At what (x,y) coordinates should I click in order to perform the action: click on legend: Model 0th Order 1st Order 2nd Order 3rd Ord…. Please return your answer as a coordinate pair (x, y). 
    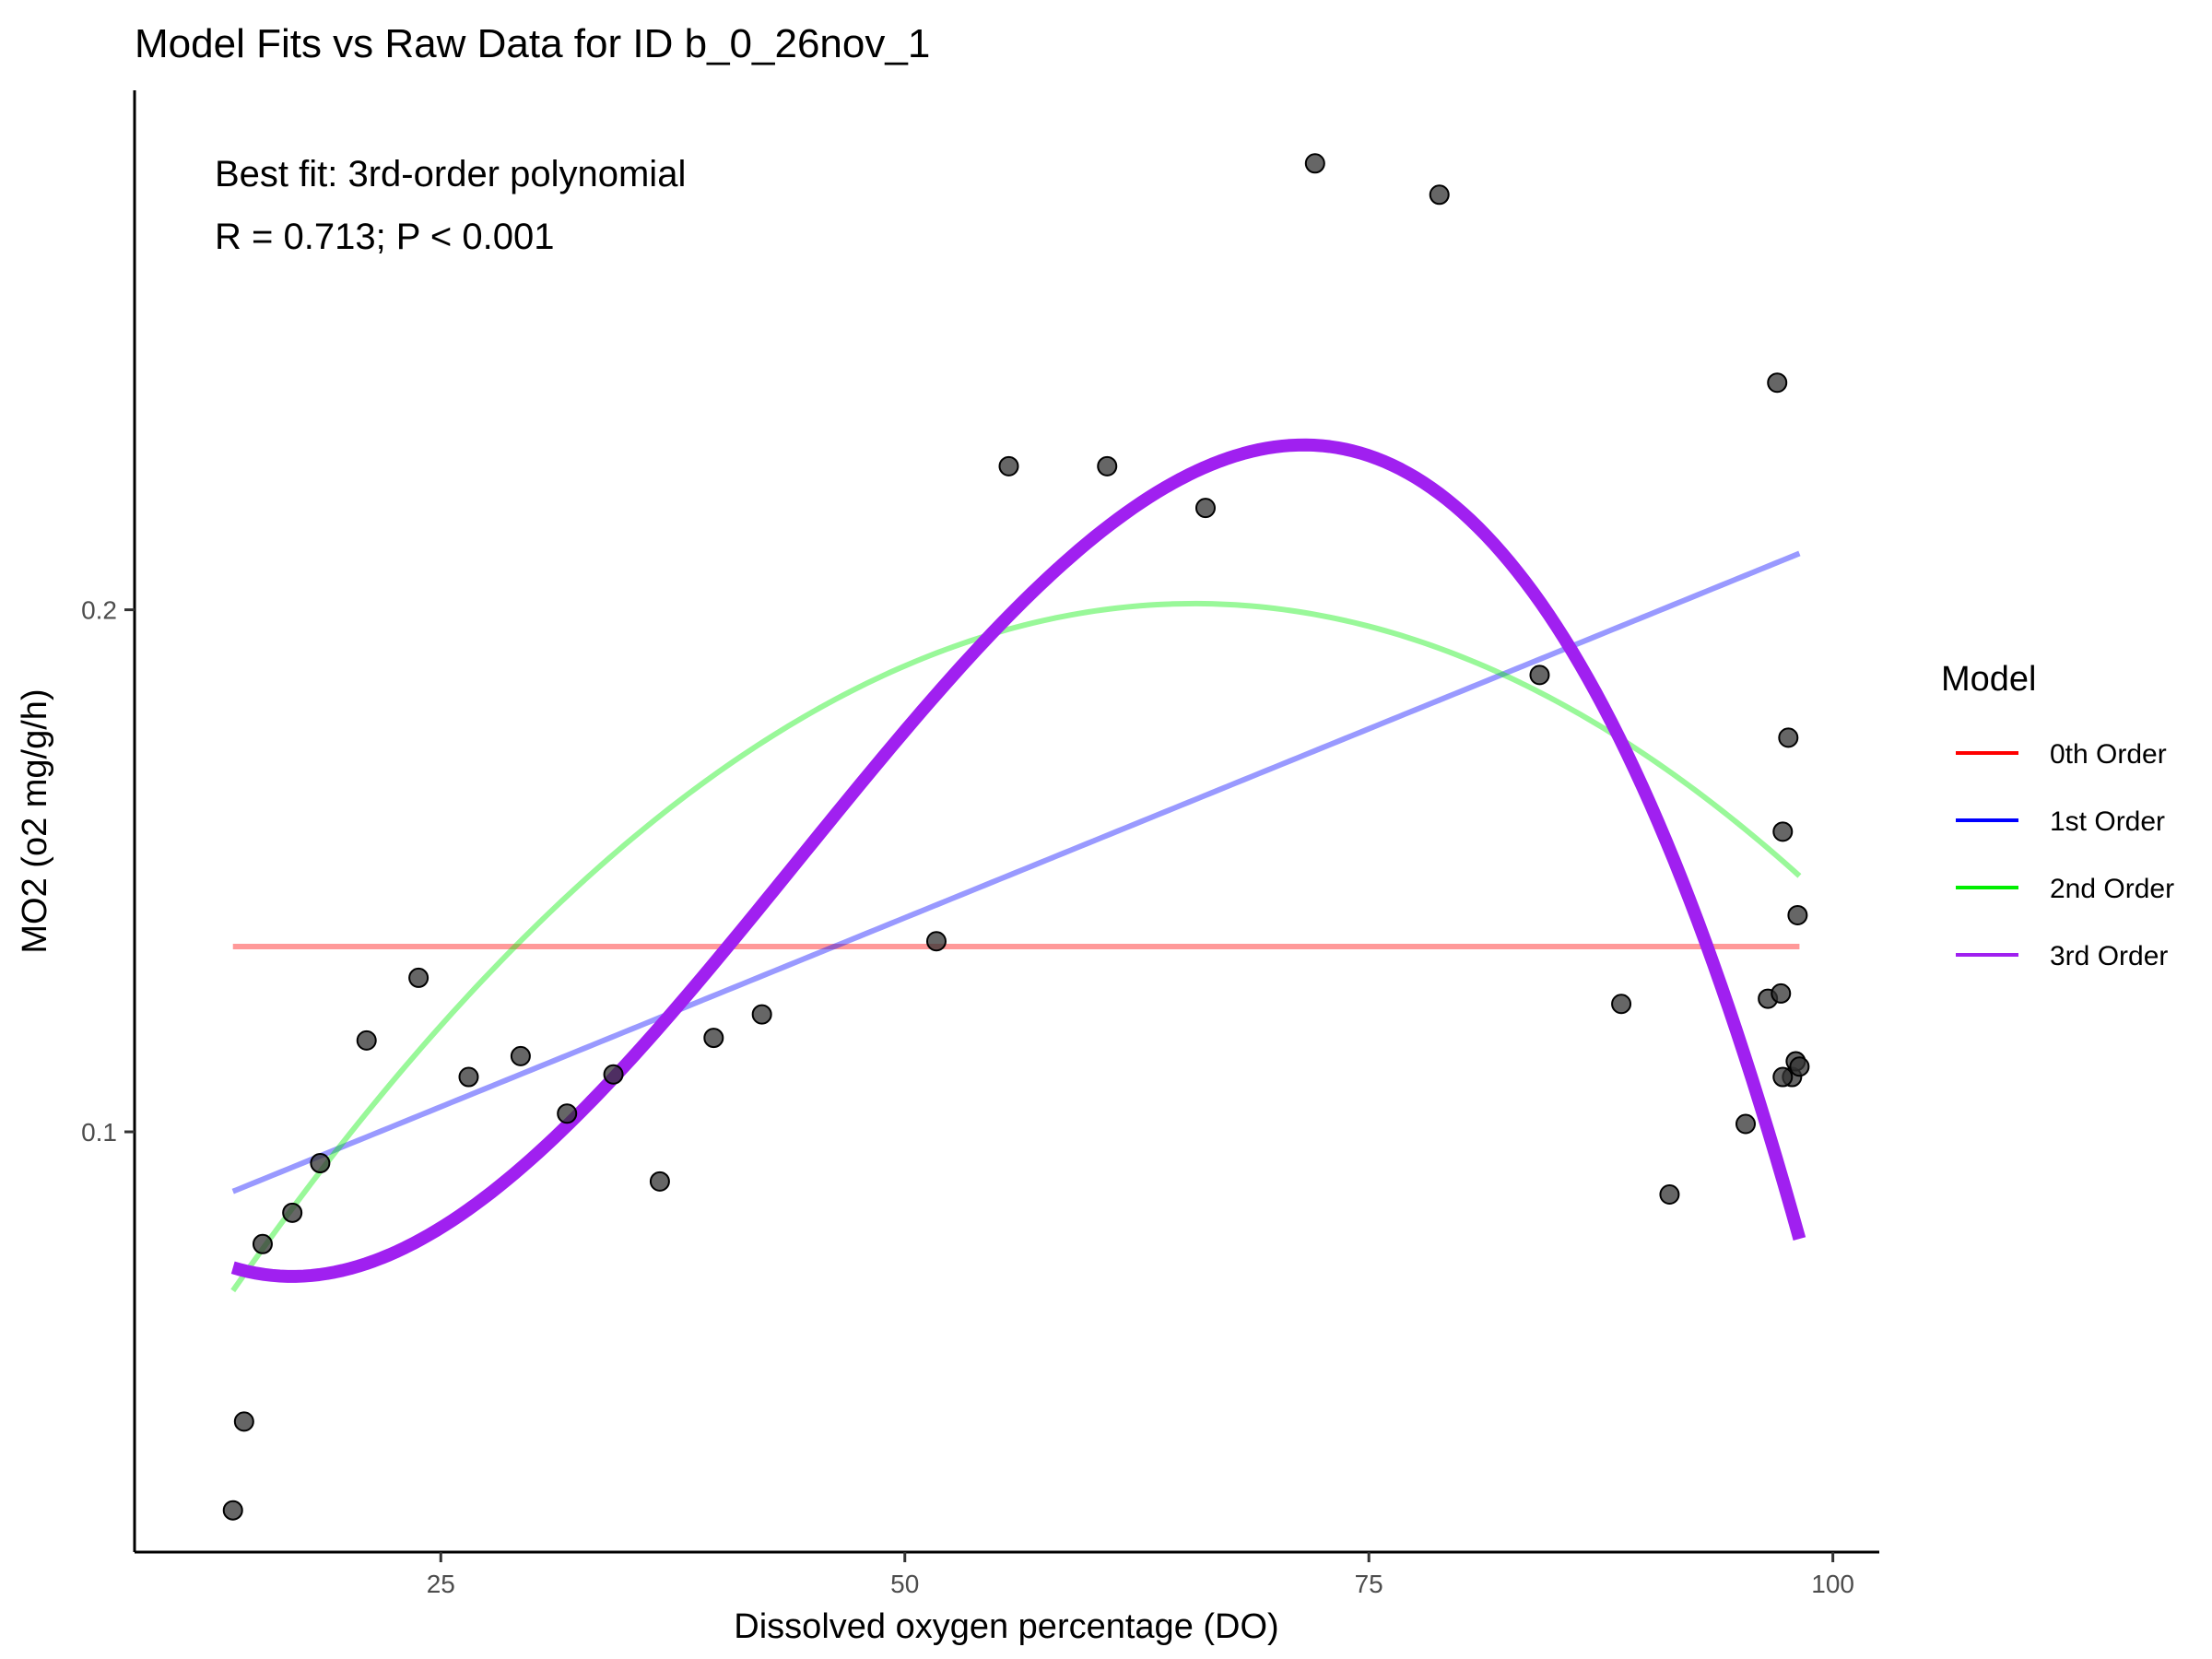
    Looking at the image, I should click on (2057, 815).